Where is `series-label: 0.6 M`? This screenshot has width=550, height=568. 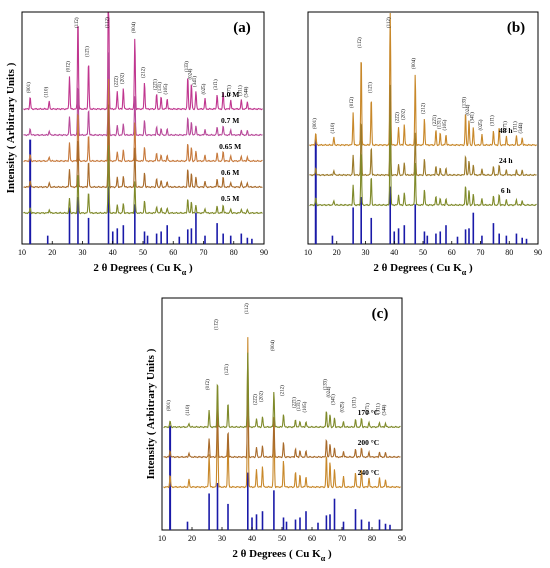
series-label: 0.6 M is located at coordinates (230, 172).